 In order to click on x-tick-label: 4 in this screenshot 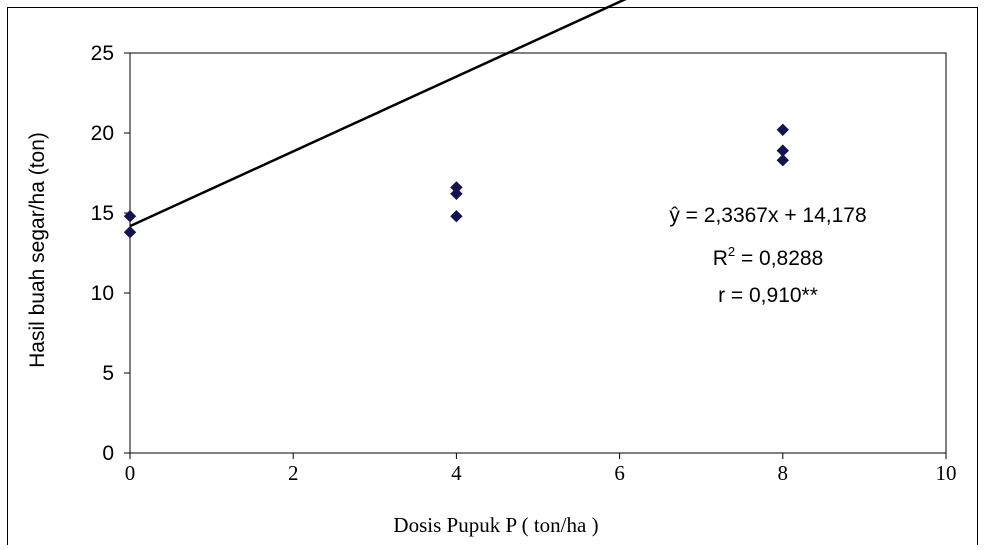, I will do `click(456, 473)`.